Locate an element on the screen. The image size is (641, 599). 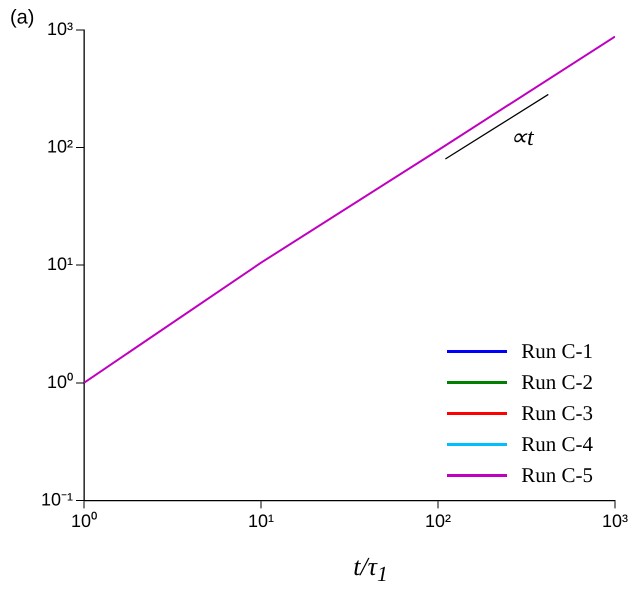
x-tick-label: 10² is located at coordinates (438, 521).